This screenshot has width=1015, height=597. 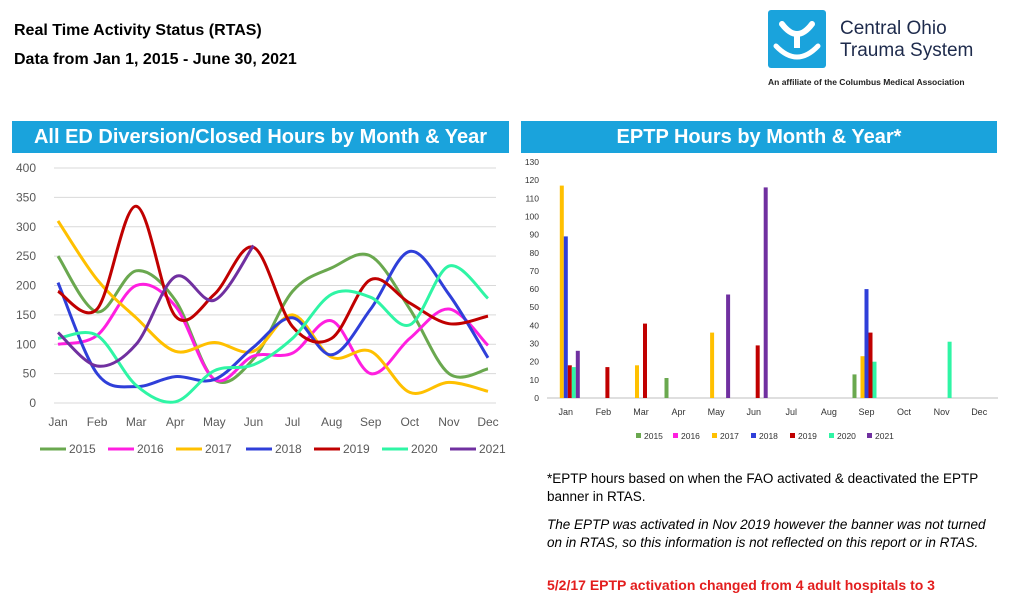 What do you see at coordinates (448, 422) in the screenshot?
I see `x-tick-label: Nov` at bounding box center [448, 422].